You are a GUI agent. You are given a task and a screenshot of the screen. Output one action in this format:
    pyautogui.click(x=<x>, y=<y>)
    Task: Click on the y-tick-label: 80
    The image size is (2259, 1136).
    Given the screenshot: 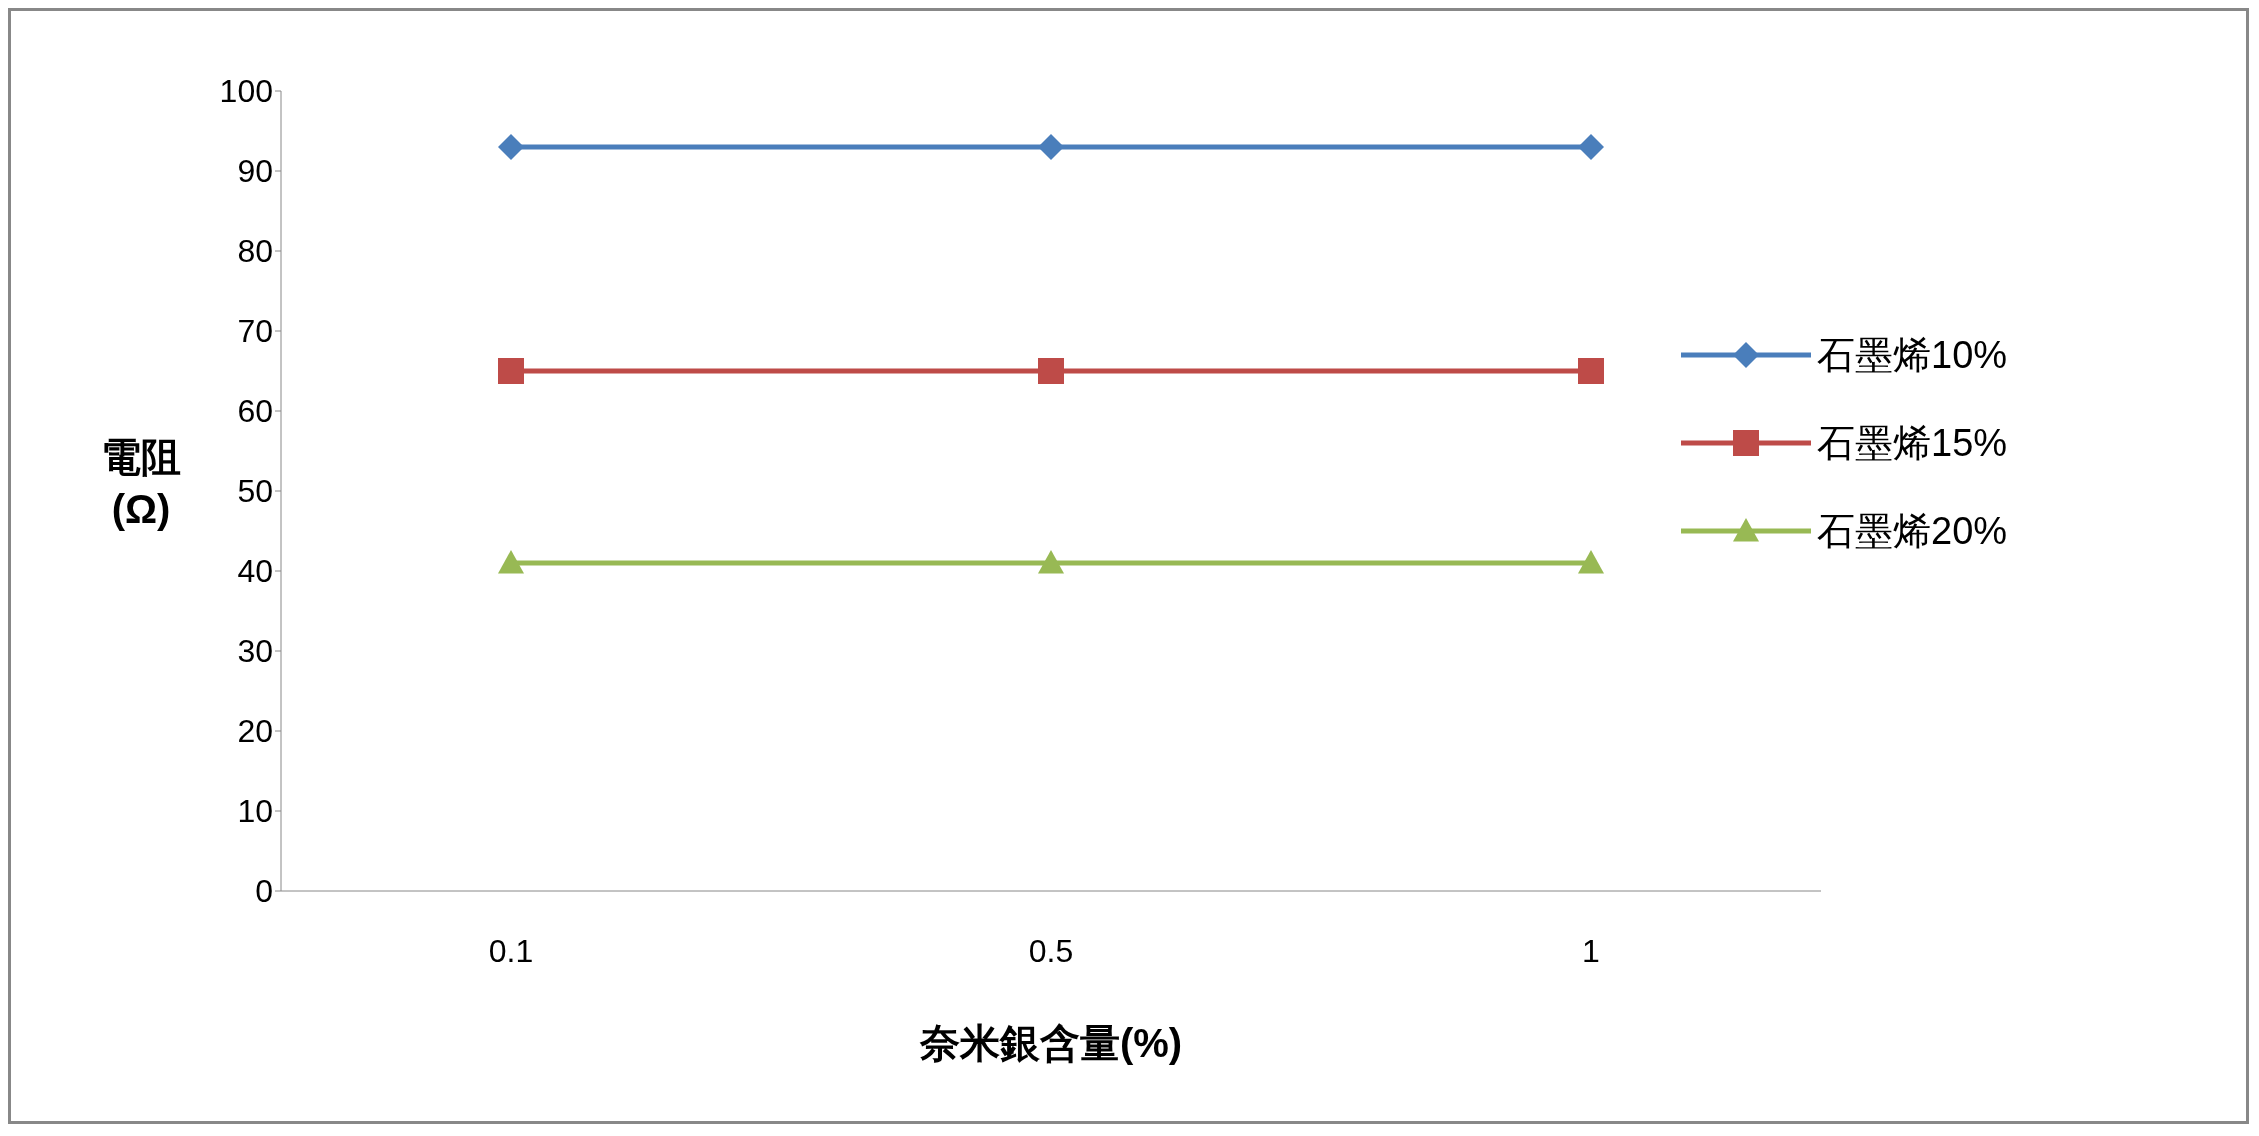 What is the action you would take?
    pyautogui.click(x=255, y=251)
    